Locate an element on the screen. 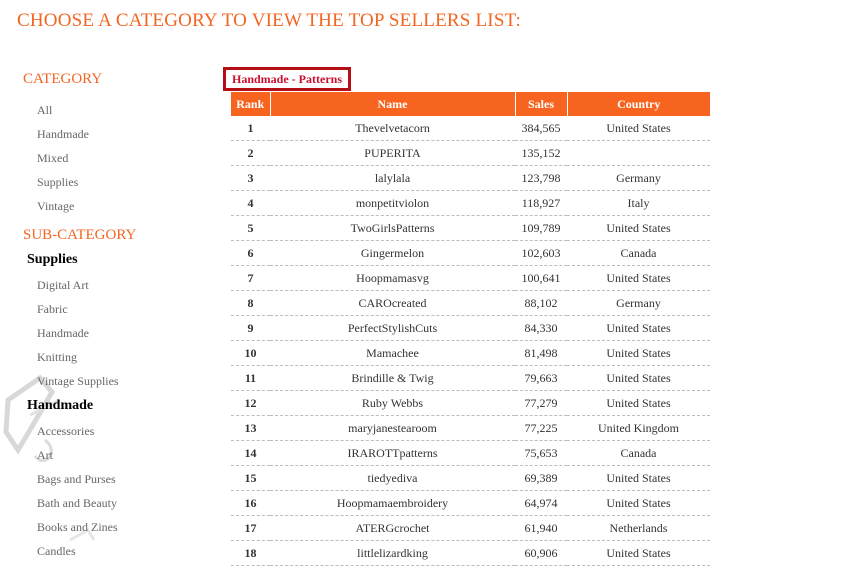 The width and height of the screenshot is (866, 566). category-item-mixed: Mixed is located at coordinates (53, 158).